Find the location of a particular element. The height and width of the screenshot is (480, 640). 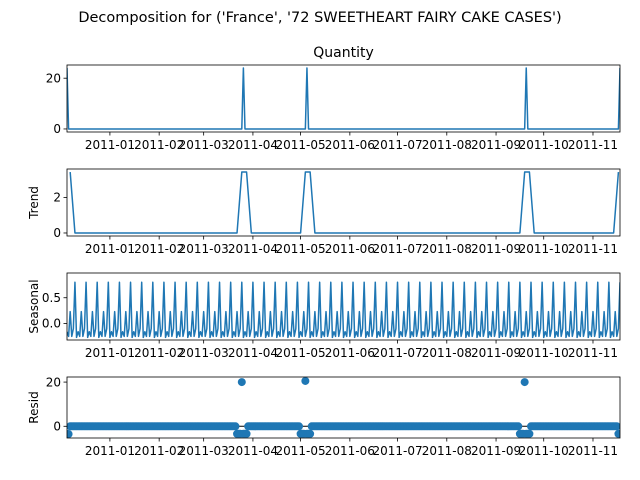

seasonal-xtick-label: 2011-03 is located at coordinates (204, 353).